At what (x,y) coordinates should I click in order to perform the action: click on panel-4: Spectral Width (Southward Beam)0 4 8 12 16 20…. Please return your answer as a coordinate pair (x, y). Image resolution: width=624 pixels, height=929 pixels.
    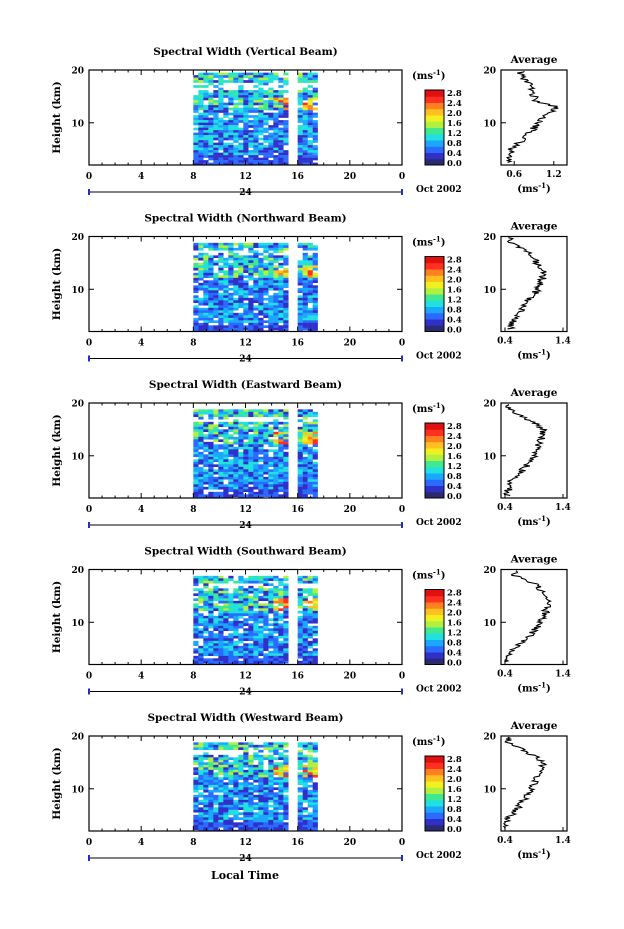
    Looking at the image, I should click on (311, 622).